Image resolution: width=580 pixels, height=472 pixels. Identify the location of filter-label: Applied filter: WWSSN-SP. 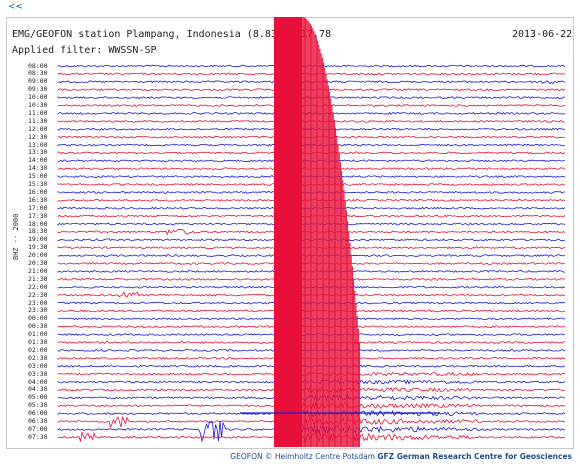
(84, 50).